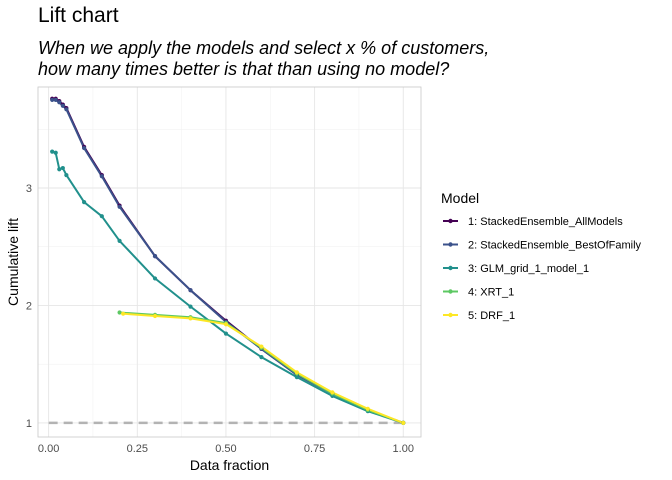 This screenshot has width=672, height=480. I want to click on y-tick-label: 1, so click(29, 424).